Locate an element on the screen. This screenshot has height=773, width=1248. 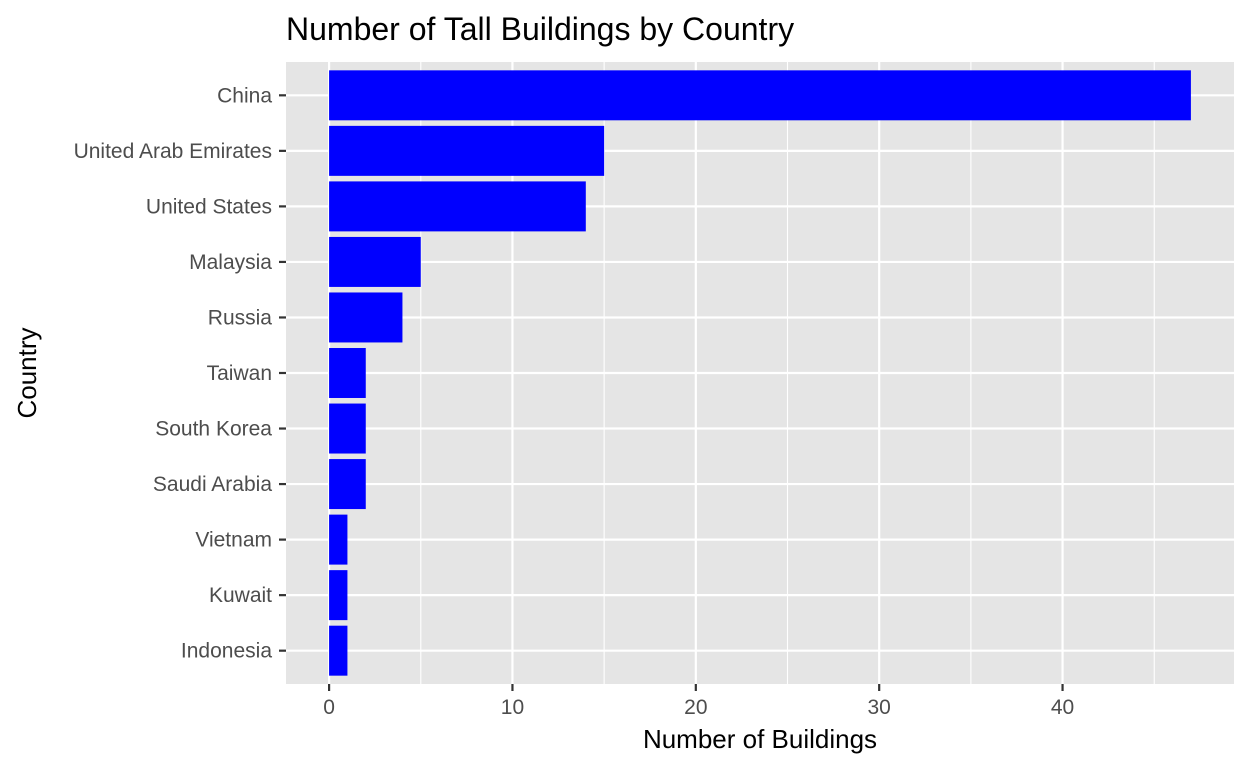
x-tick-label: 30 is located at coordinates (879, 707).